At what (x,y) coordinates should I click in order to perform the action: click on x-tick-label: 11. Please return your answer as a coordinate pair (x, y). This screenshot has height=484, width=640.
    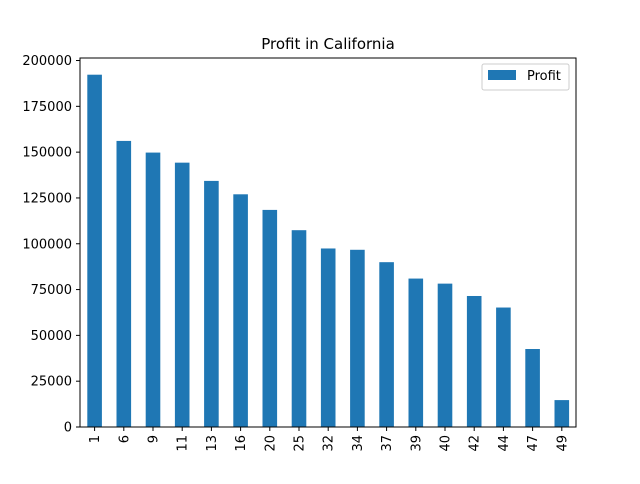
    Looking at the image, I should click on (183, 443).